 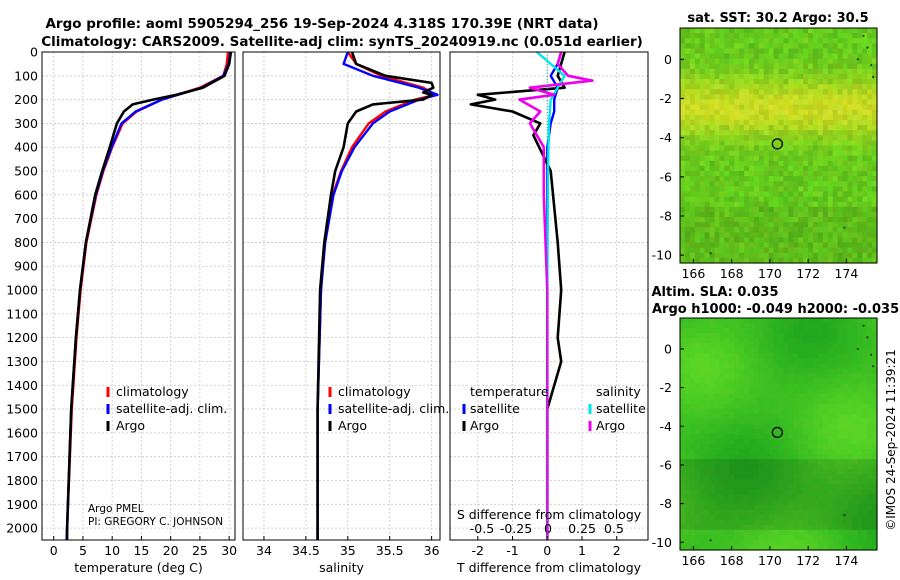 I want to click on x-tick-label: 10, so click(x=112, y=550).